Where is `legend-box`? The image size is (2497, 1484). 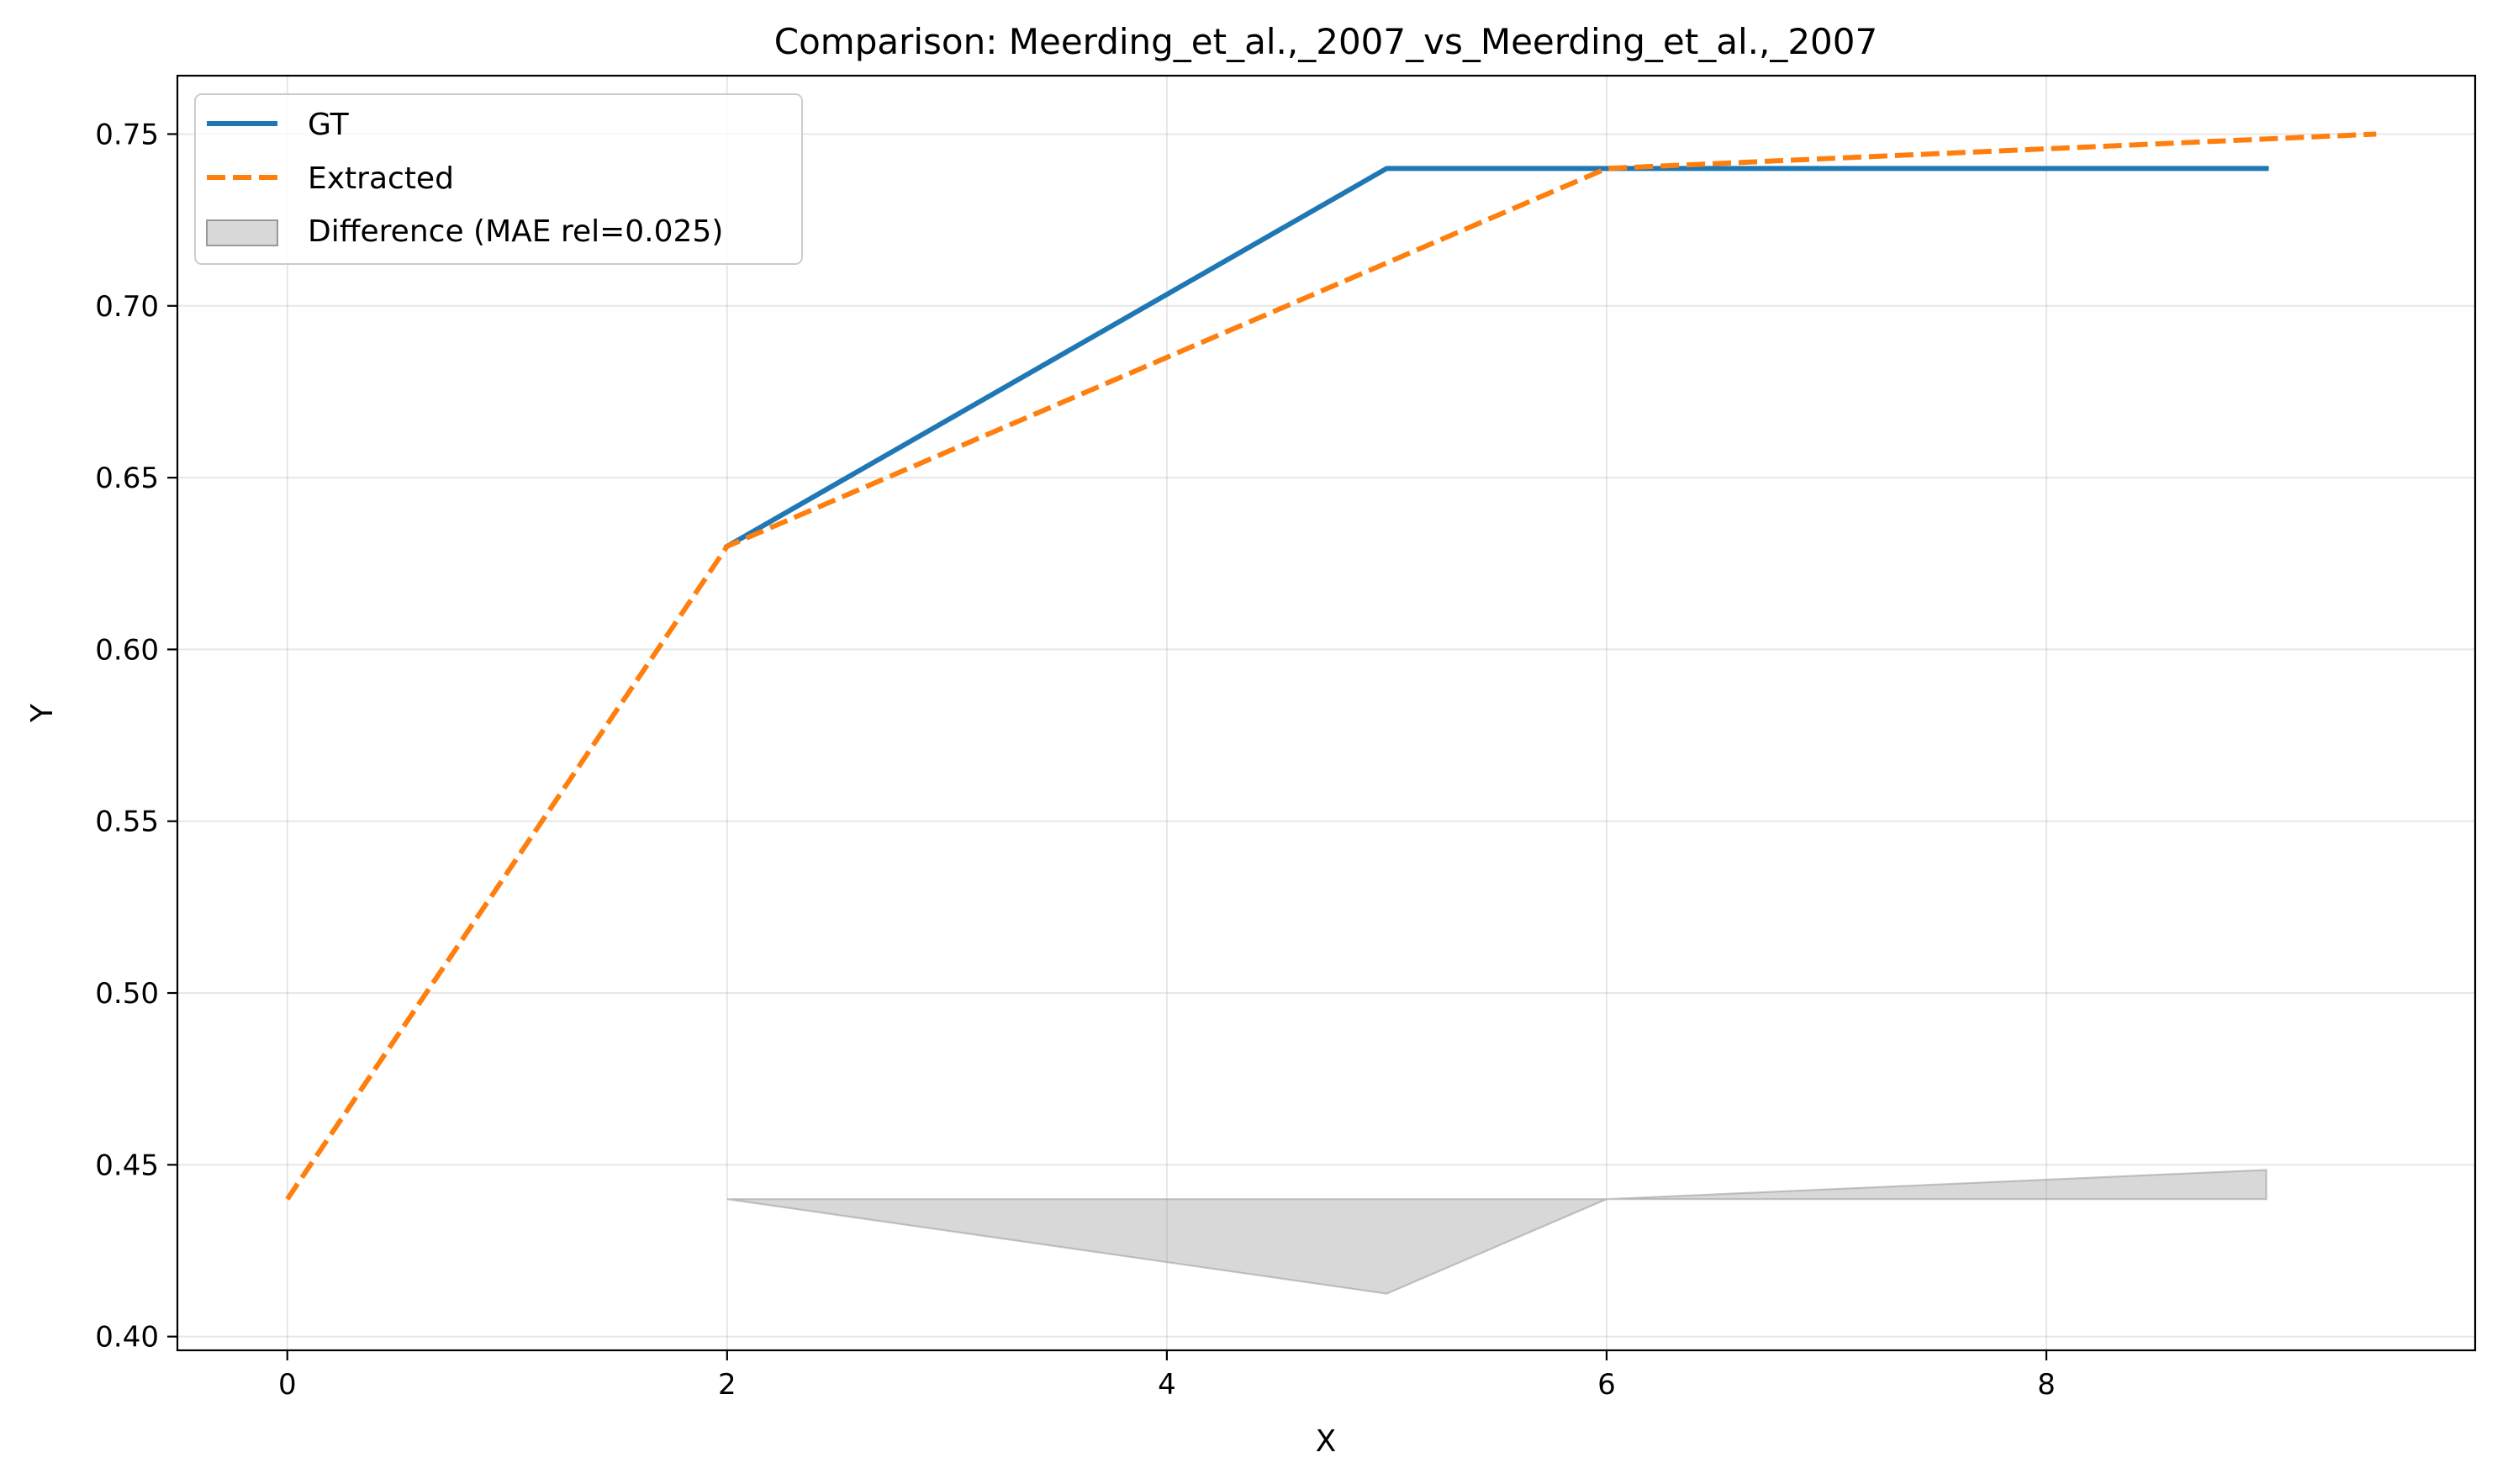
legend-box is located at coordinates (499, 179).